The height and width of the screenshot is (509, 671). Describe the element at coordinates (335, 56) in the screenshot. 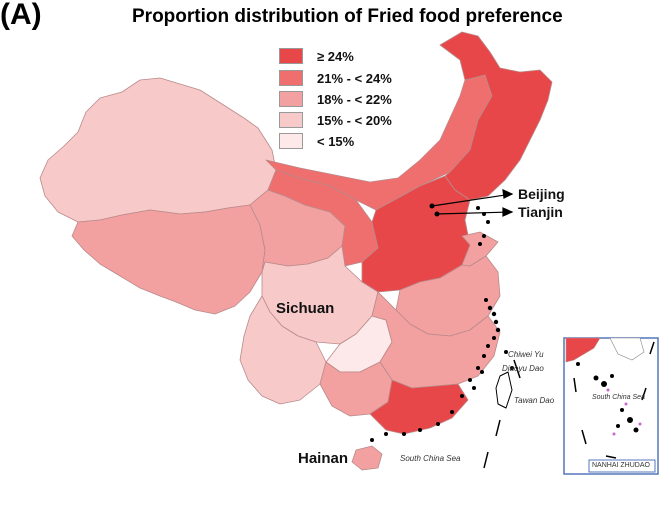

I see `legend-label: ≥ 24%` at that location.